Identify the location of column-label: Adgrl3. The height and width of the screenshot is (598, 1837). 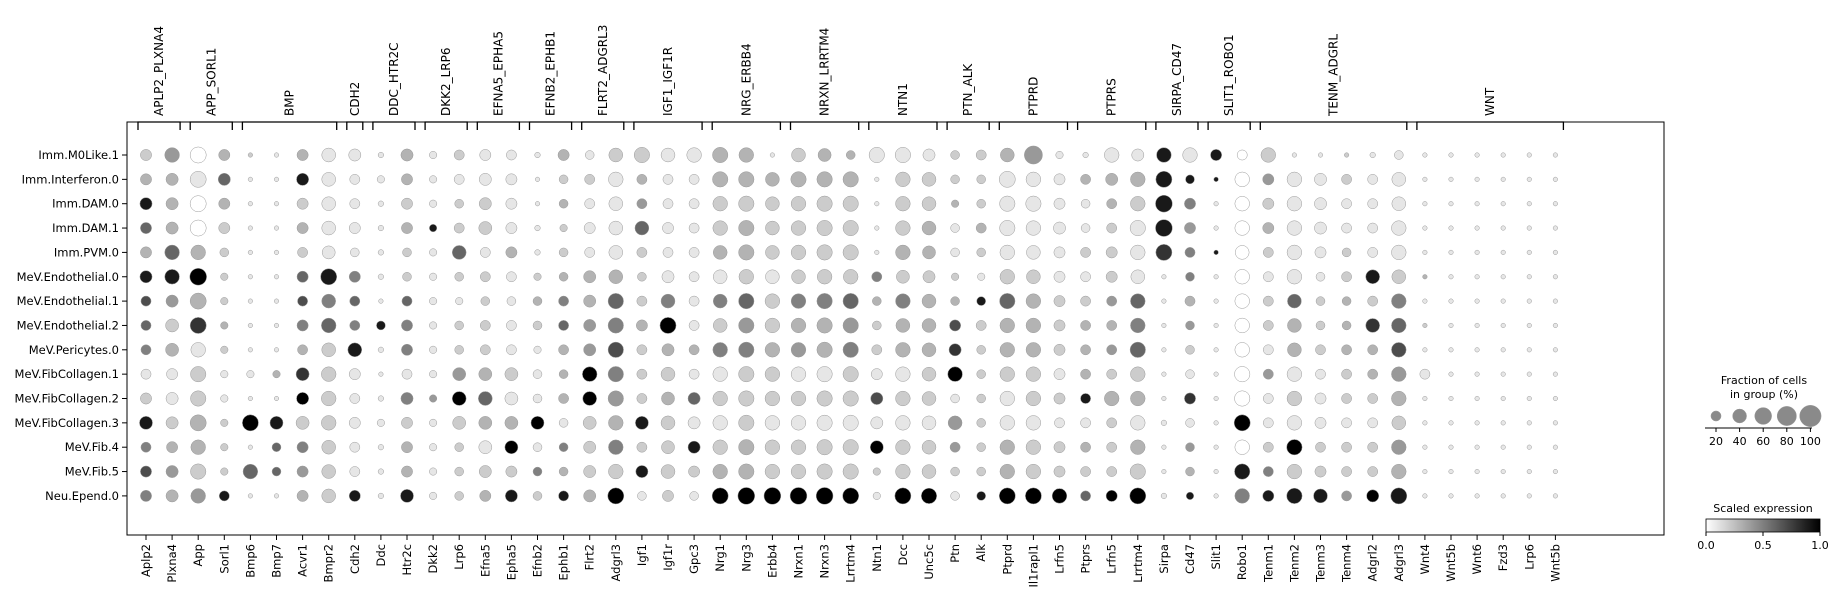
(1399, 563).